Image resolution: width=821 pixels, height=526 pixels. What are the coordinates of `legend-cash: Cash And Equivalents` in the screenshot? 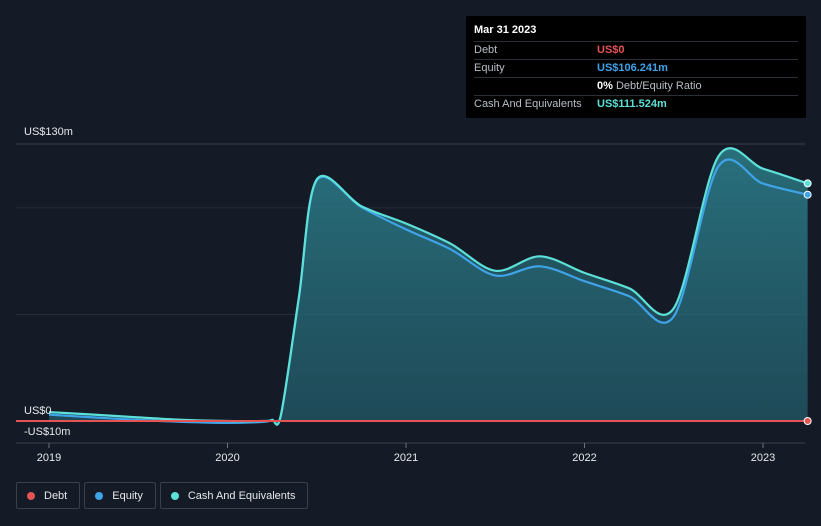 It's located at (234, 495).